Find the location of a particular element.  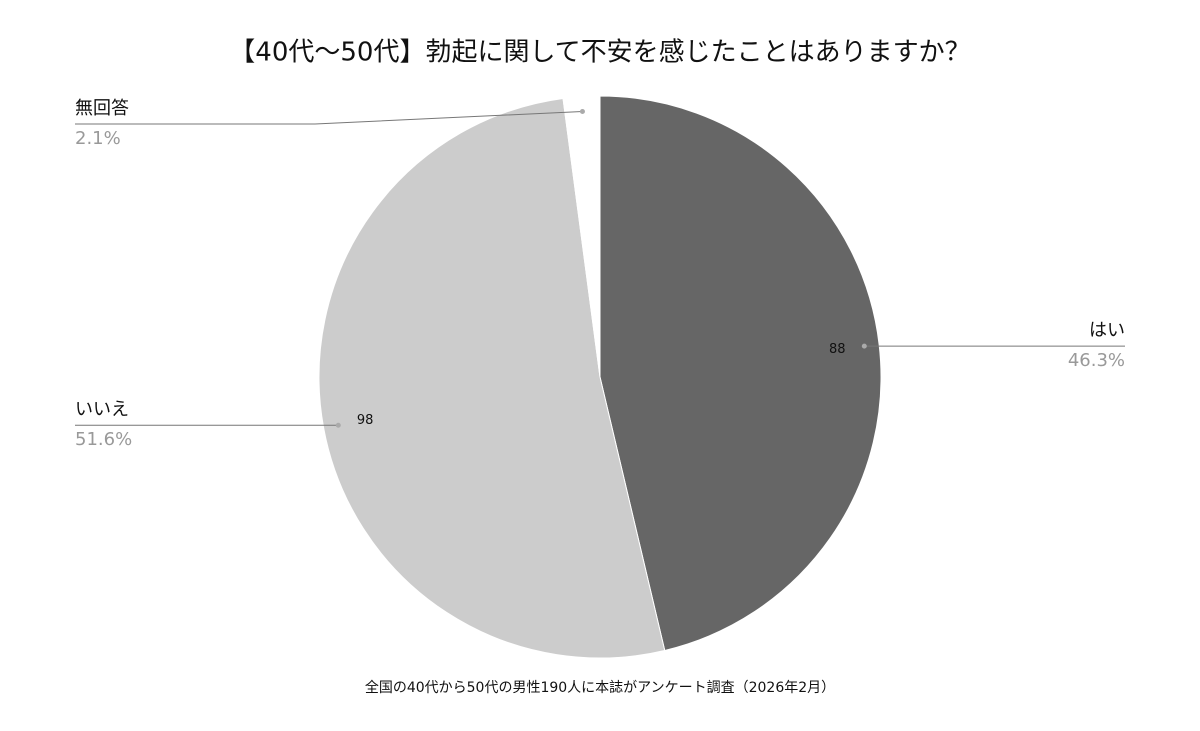

leader-line is located at coordinates (329, 117).